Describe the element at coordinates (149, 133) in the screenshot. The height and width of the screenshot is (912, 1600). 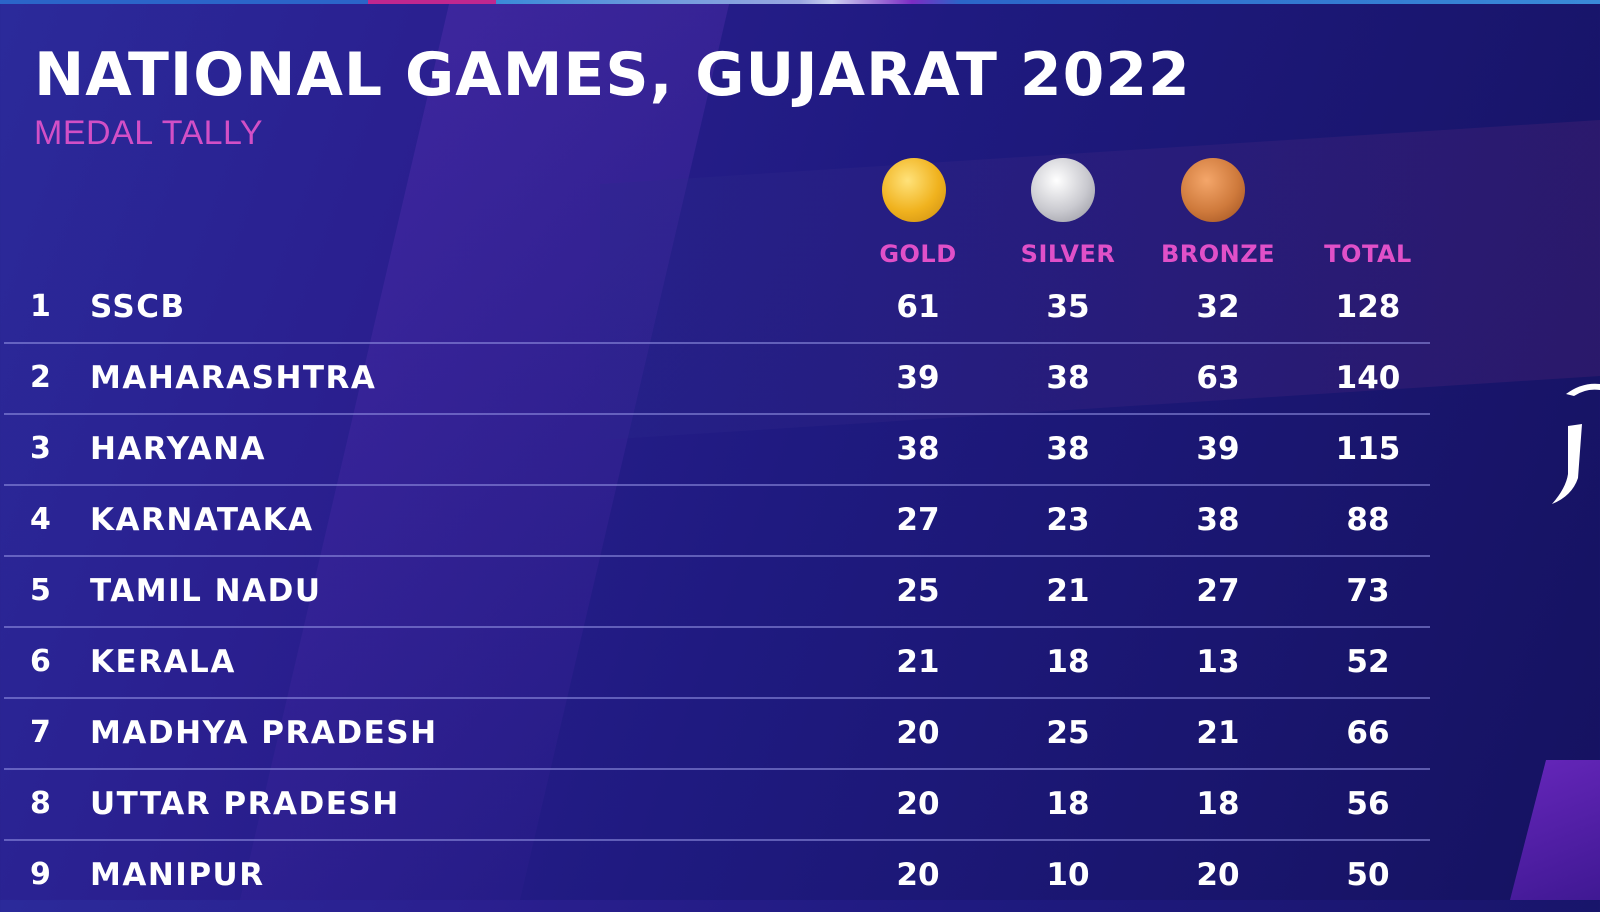
I see `page-subtitle: MEDAL TALLY` at that location.